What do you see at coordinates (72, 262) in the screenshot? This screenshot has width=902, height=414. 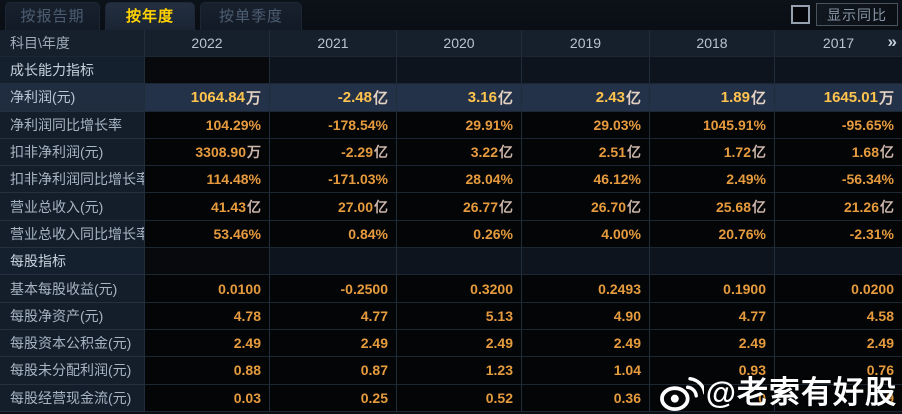 I see `row-label: 每股指标` at bounding box center [72, 262].